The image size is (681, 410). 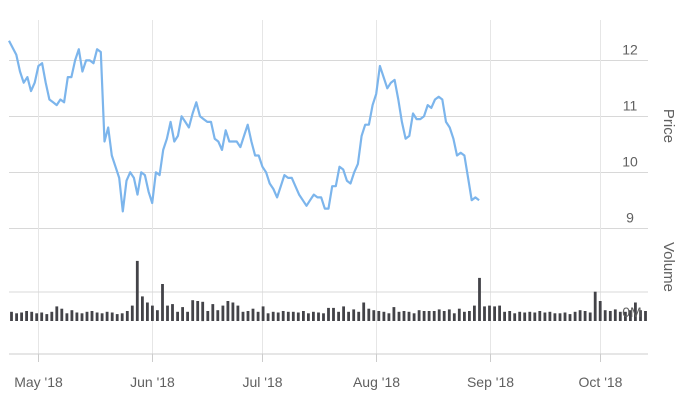 I want to click on x-tick-label: Aug '18, so click(x=376, y=382).